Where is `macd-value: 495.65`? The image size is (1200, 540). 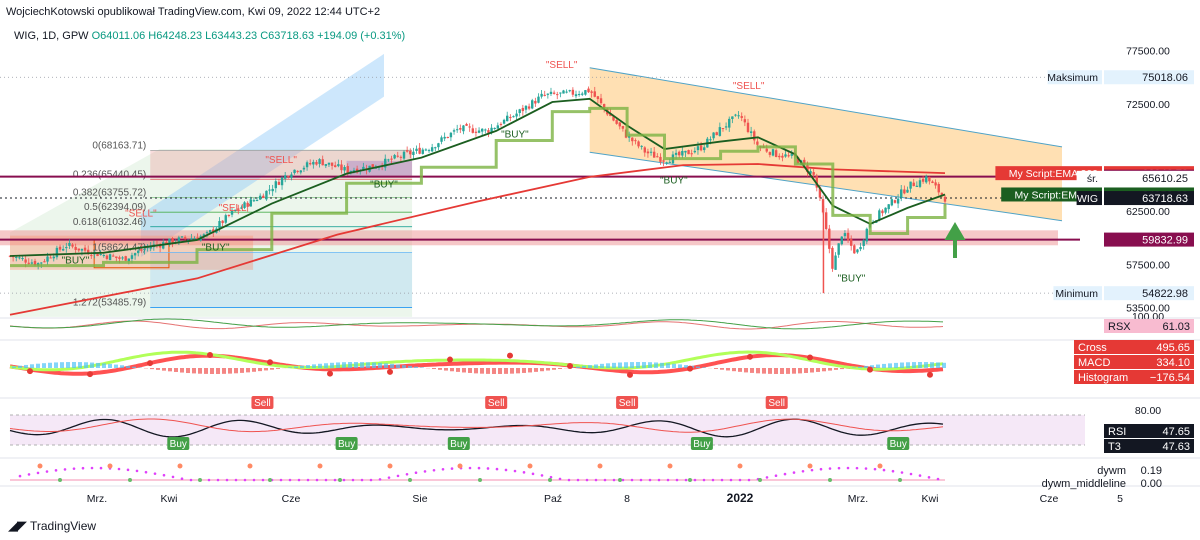 macd-value: 495.65 is located at coordinates (1173, 348).